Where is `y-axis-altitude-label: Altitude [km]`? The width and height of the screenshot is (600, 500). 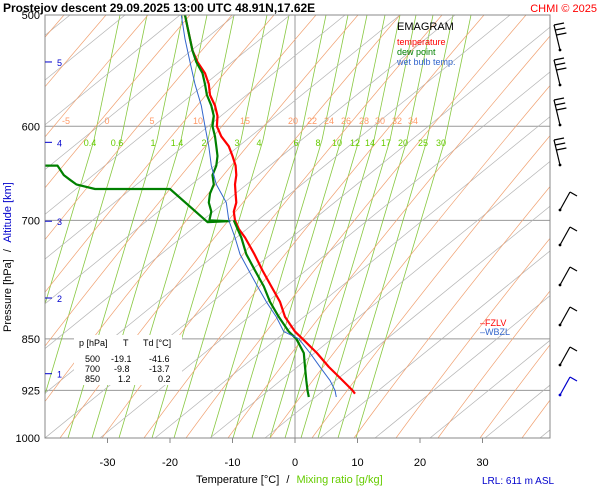
y-axis-altitude-label: Altitude [km] is located at coordinates (8, 212).